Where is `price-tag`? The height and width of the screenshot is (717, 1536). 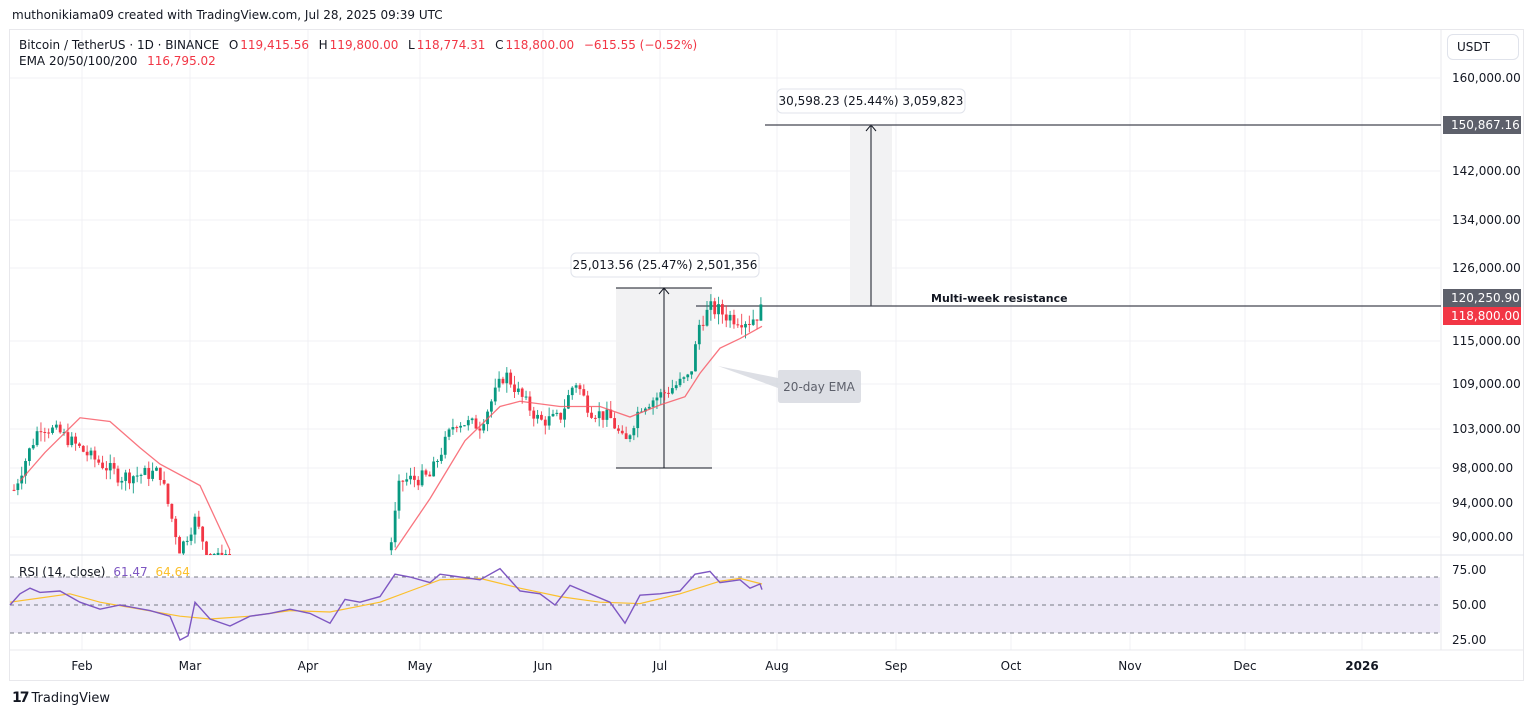
price-tag is located at coordinates (1482, 298).